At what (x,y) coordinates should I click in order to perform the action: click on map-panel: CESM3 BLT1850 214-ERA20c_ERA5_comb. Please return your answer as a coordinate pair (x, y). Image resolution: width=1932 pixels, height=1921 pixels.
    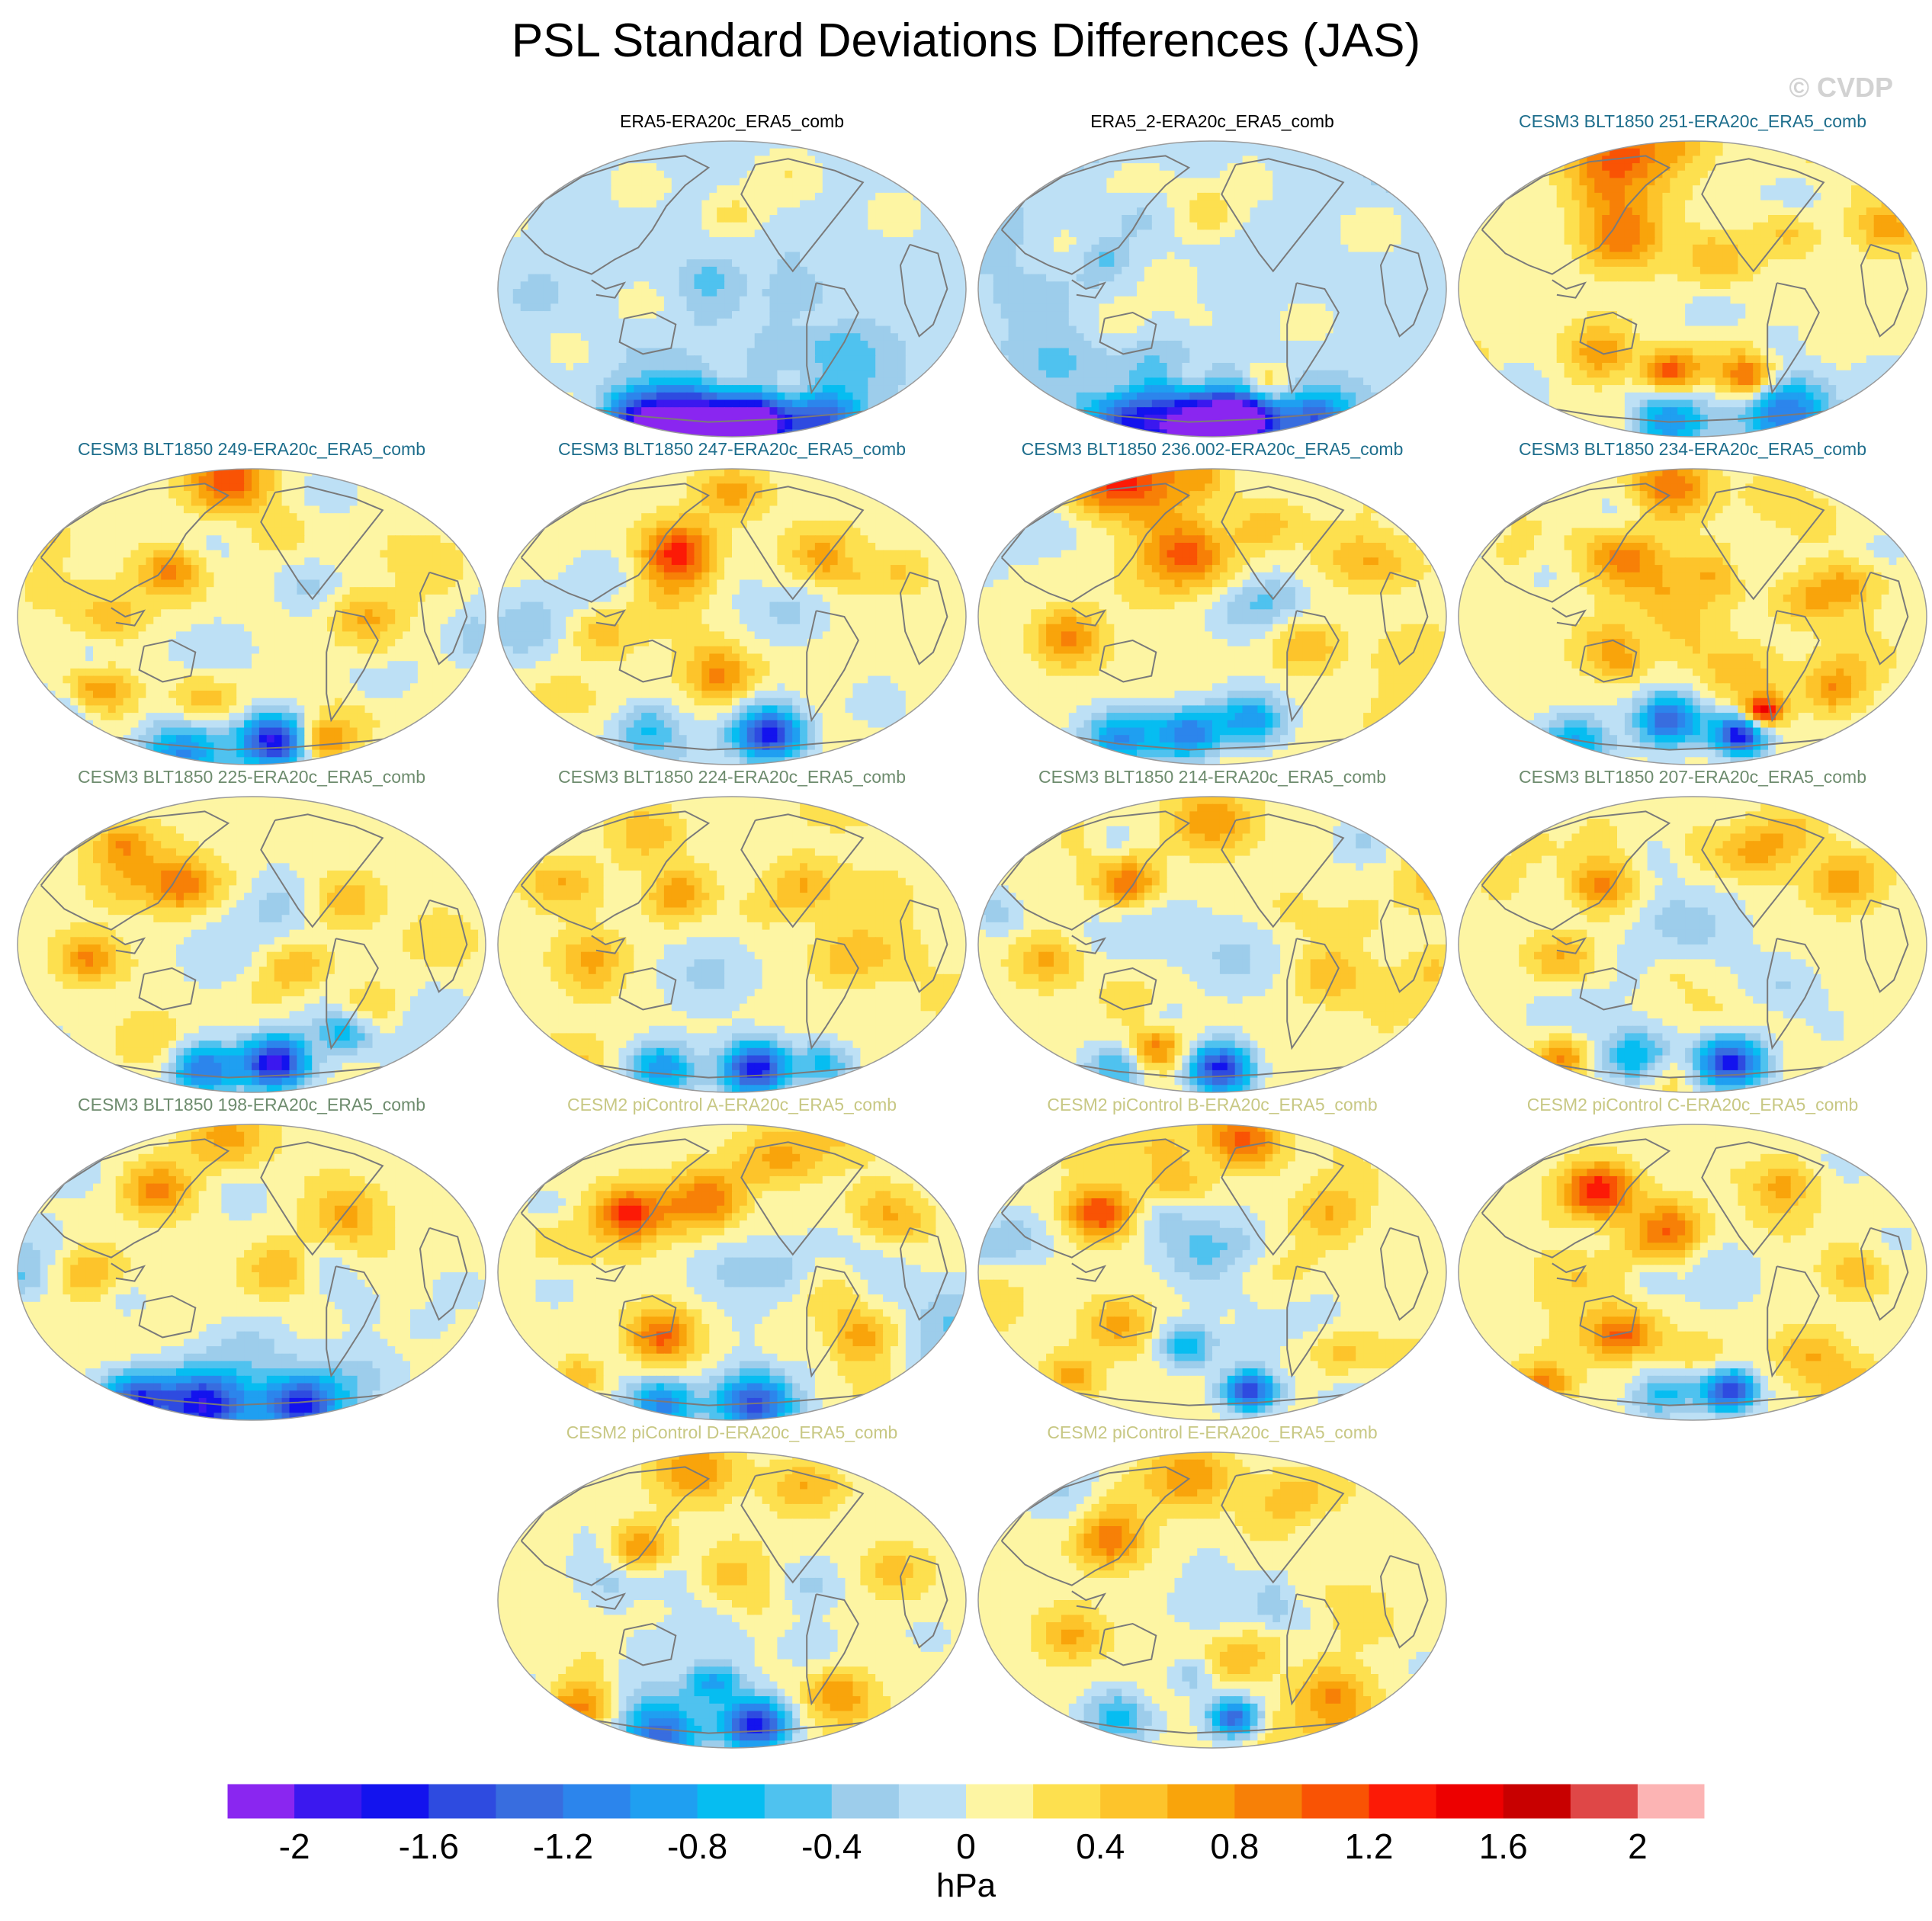
    Looking at the image, I should click on (1212, 930).